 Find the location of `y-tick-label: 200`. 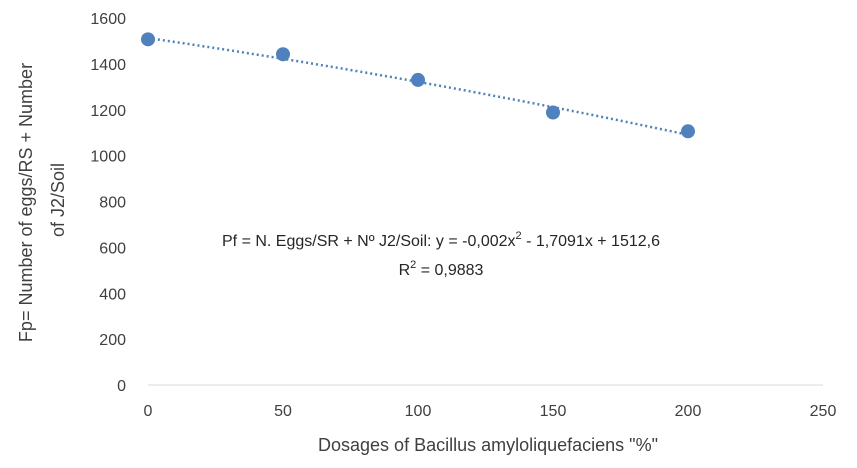

y-tick-label: 200 is located at coordinates (112, 340).